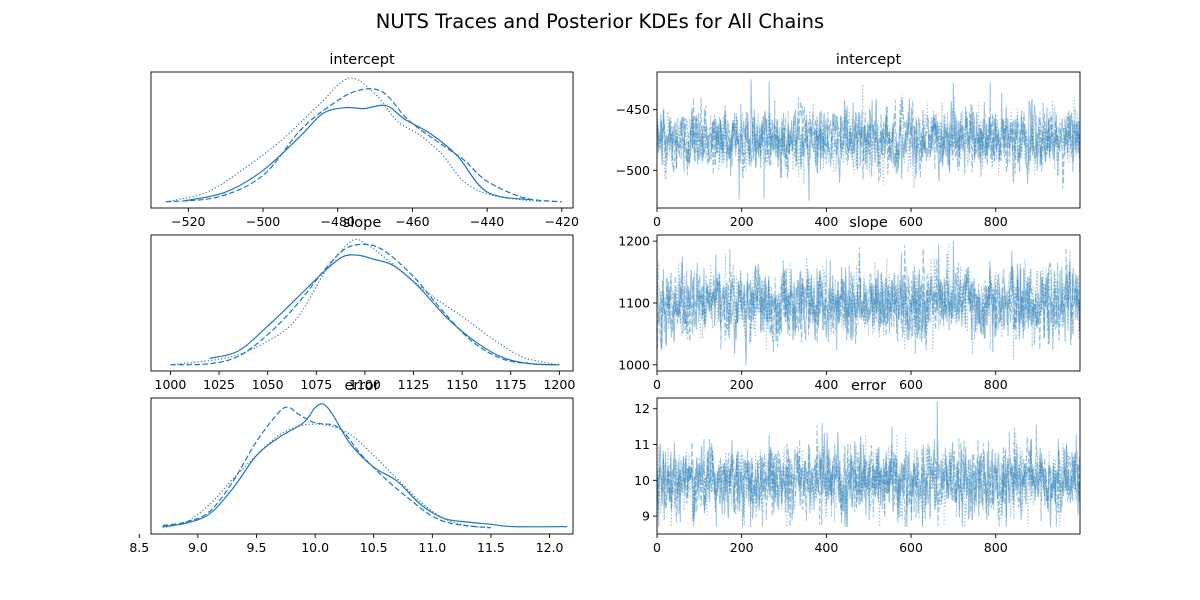 The image size is (1200, 600). I want to click on x-tick-label: −460, so click(412, 221).